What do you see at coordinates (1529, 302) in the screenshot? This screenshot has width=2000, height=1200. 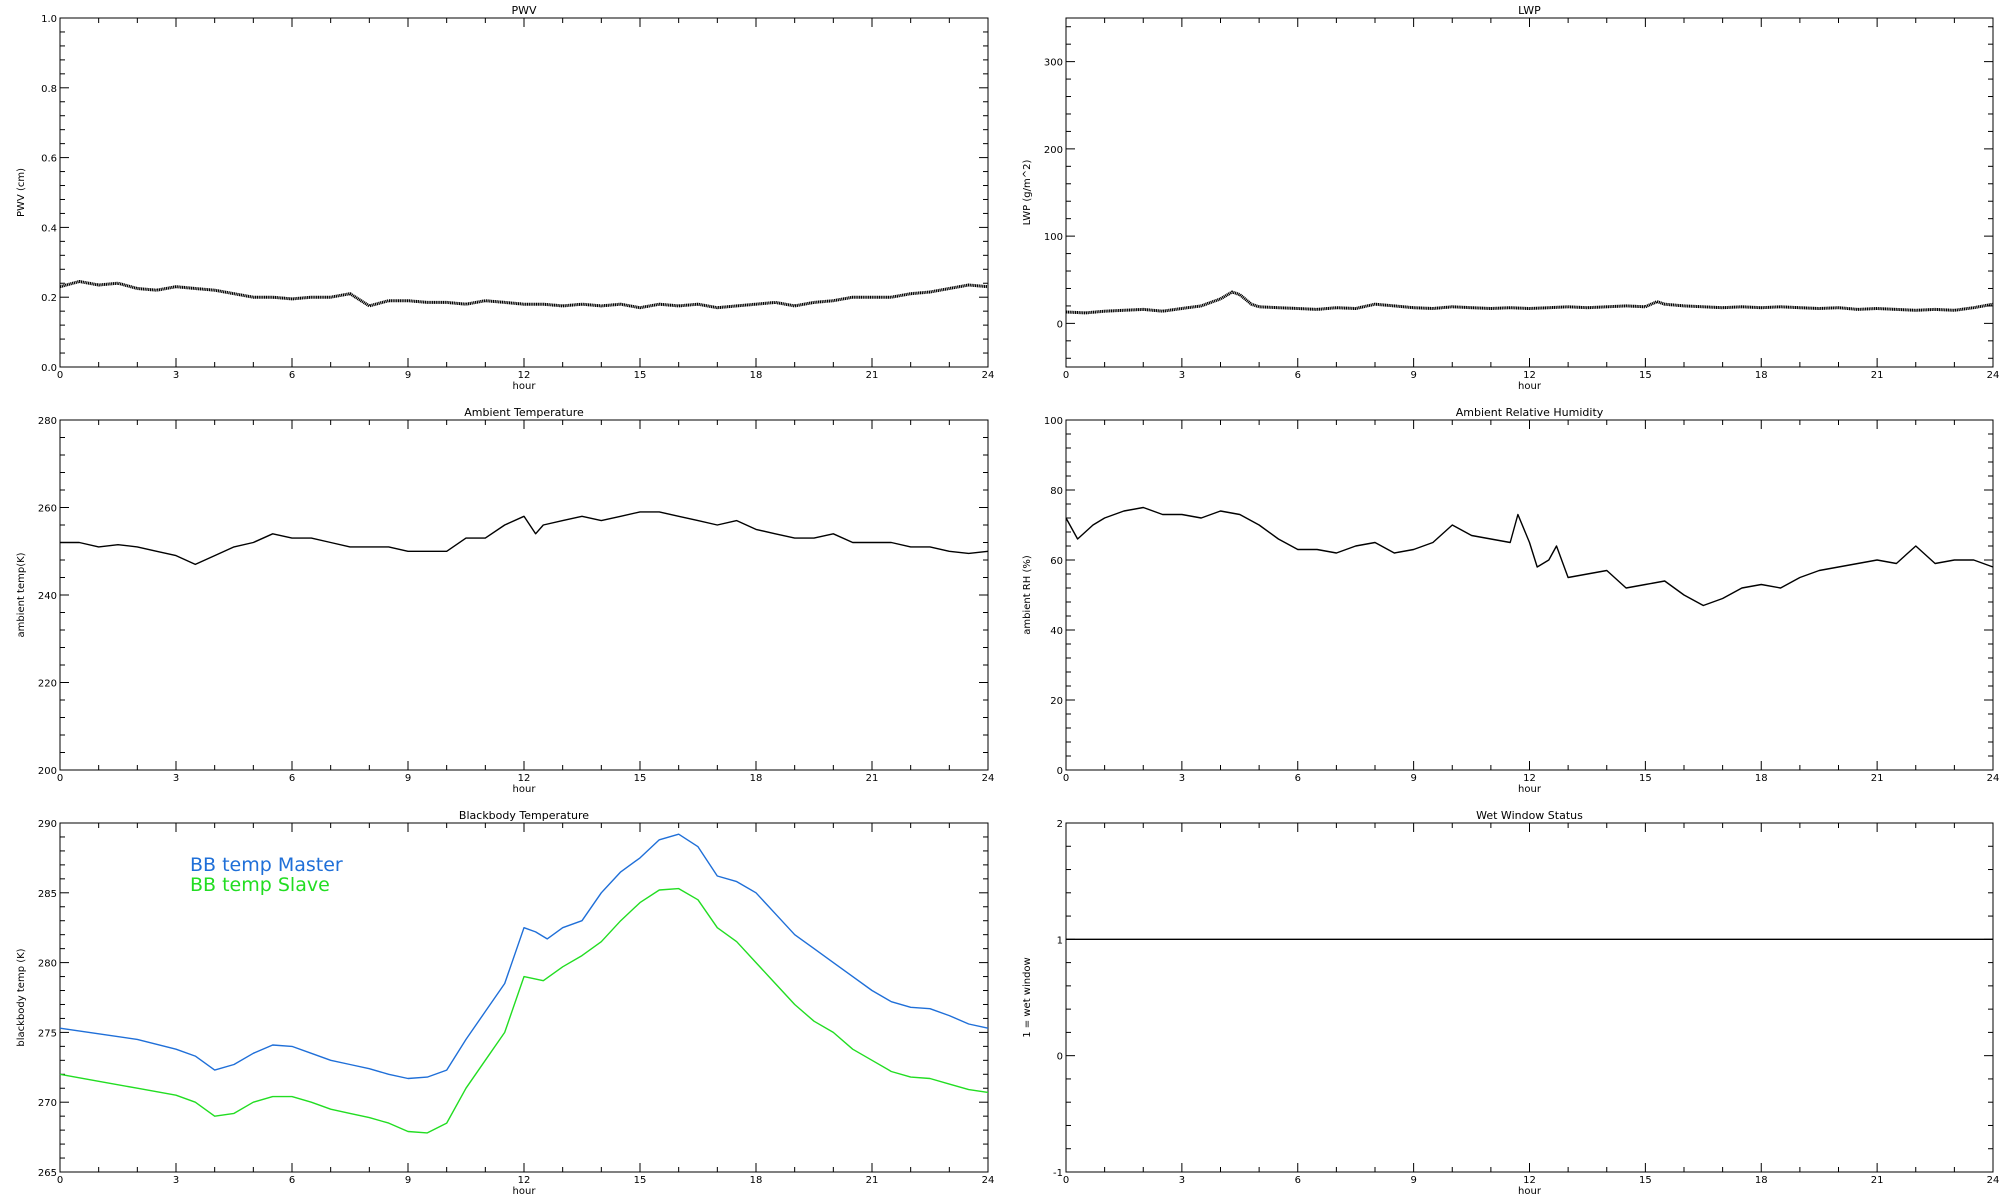 I see `series-line-lwp` at bounding box center [1529, 302].